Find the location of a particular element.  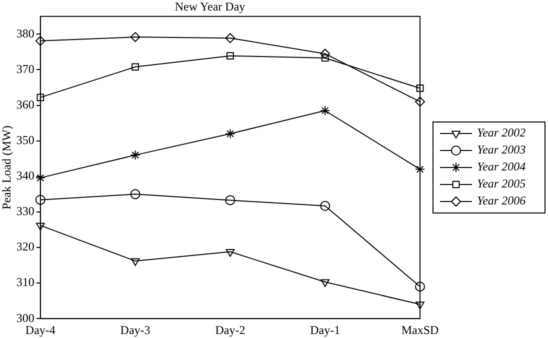

legend-label: Year 2005 is located at coordinates (501, 183).